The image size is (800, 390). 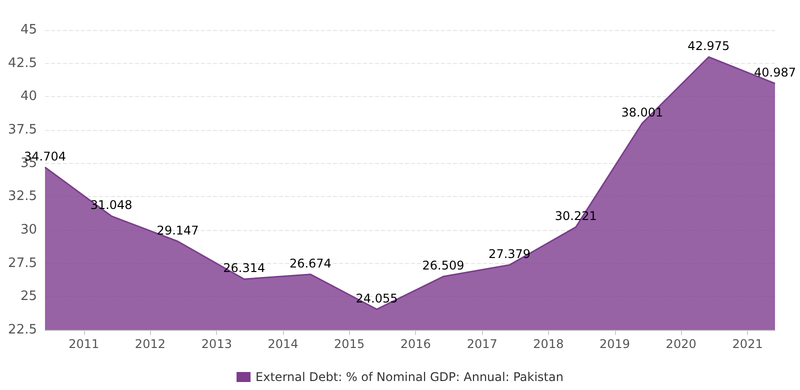 I want to click on x-tick-label: 2017, so click(x=482, y=344).